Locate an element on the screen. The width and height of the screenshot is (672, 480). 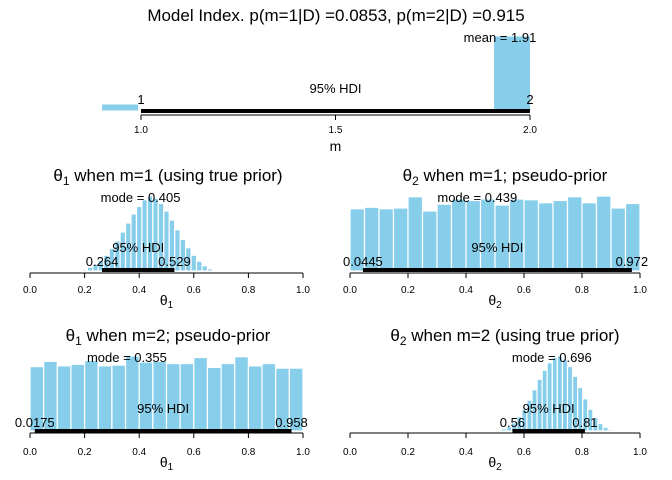
chart-title: θ1 when m=2; pseudo-prior is located at coordinates (168, 337).